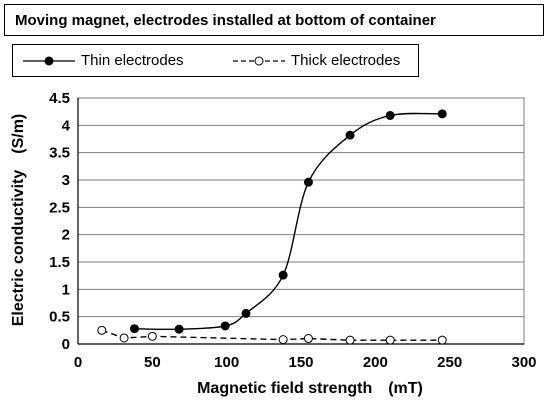 Image resolution: width=550 pixels, height=407 pixels. What do you see at coordinates (66, 180) in the screenshot?
I see `y-tick-label: 3` at bounding box center [66, 180].